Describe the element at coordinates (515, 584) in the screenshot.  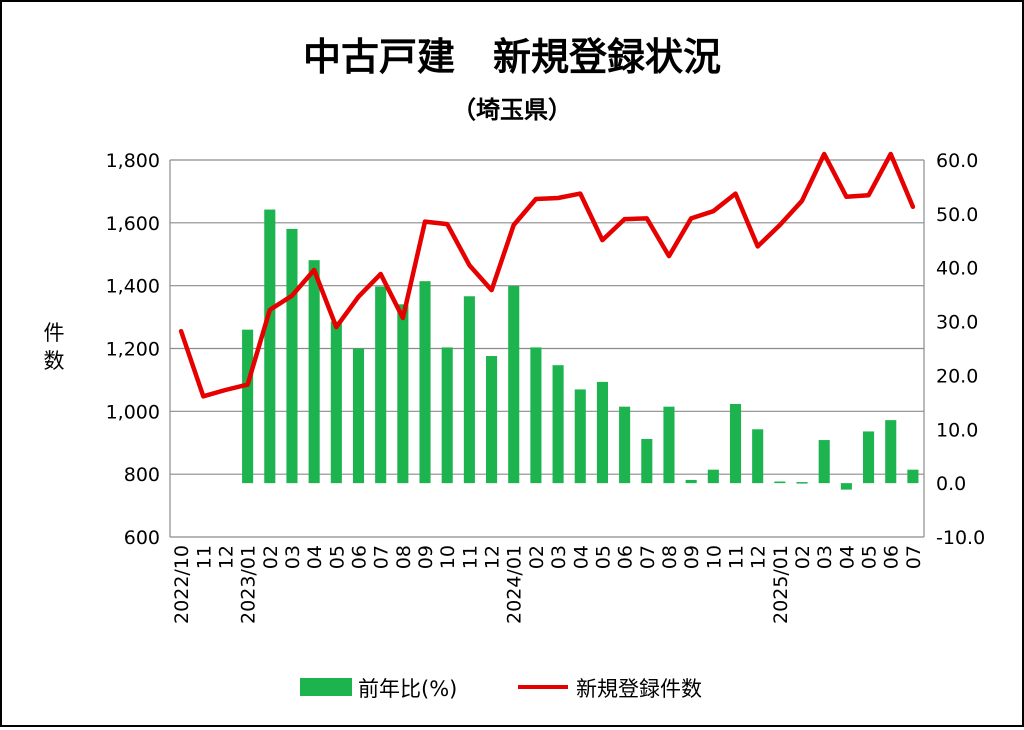
I see `x-tick-label: 2024/01` at that location.